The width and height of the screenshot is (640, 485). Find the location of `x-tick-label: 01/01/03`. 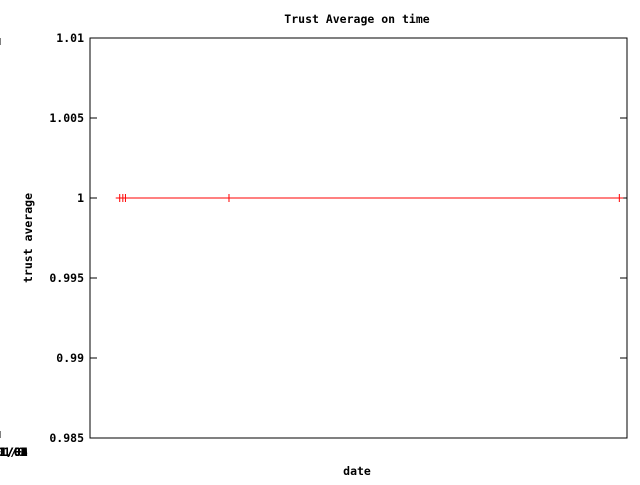

x-tick-label: 01/01/03 is located at coordinates (14, 452).